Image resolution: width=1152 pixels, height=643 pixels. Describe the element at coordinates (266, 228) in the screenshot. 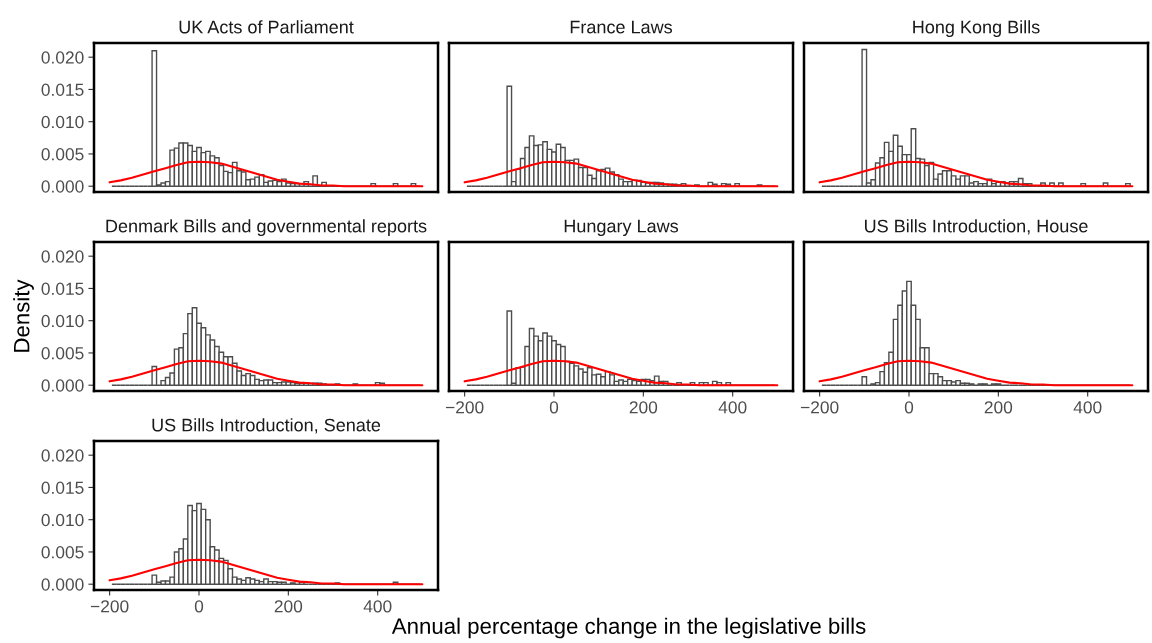

I see `chart-title: Denmark Bills and governmental reports` at that location.